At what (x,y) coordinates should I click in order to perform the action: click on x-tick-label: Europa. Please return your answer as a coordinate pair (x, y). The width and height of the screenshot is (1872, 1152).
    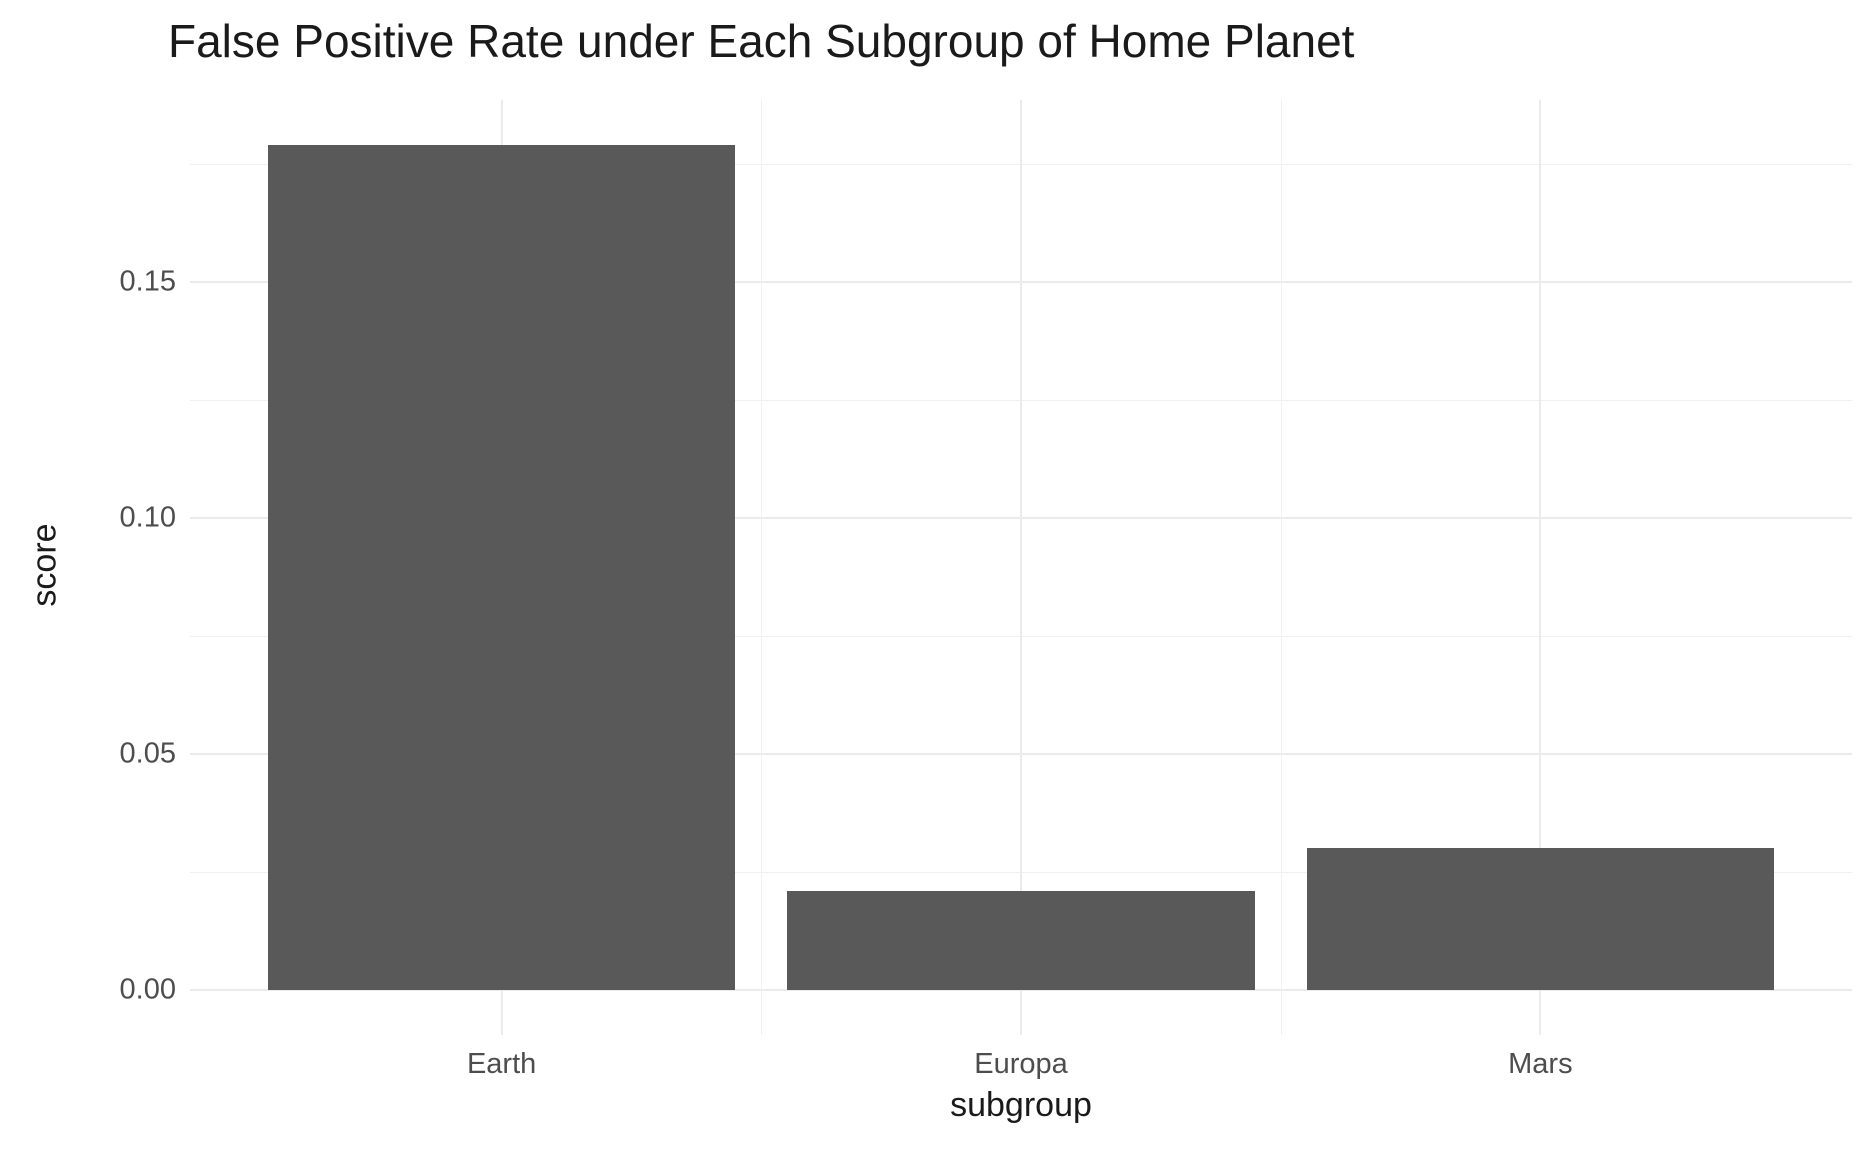
    Looking at the image, I should click on (1021, 1064).